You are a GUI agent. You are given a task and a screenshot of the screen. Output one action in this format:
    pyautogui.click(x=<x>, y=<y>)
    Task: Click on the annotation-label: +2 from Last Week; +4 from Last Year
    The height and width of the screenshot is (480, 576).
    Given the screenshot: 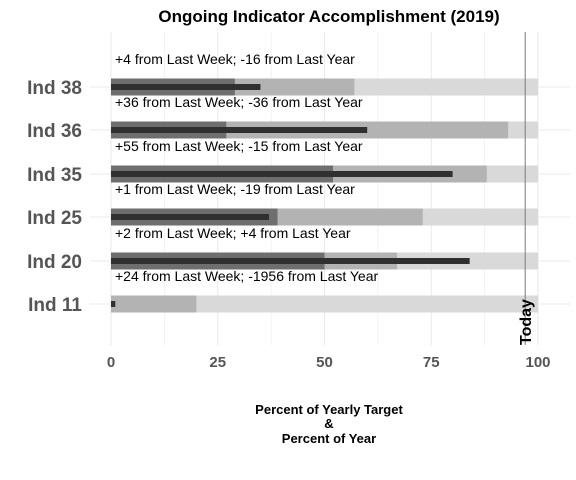 What is the action you would take?
    pyautogui.click(x=233, y=233)
    